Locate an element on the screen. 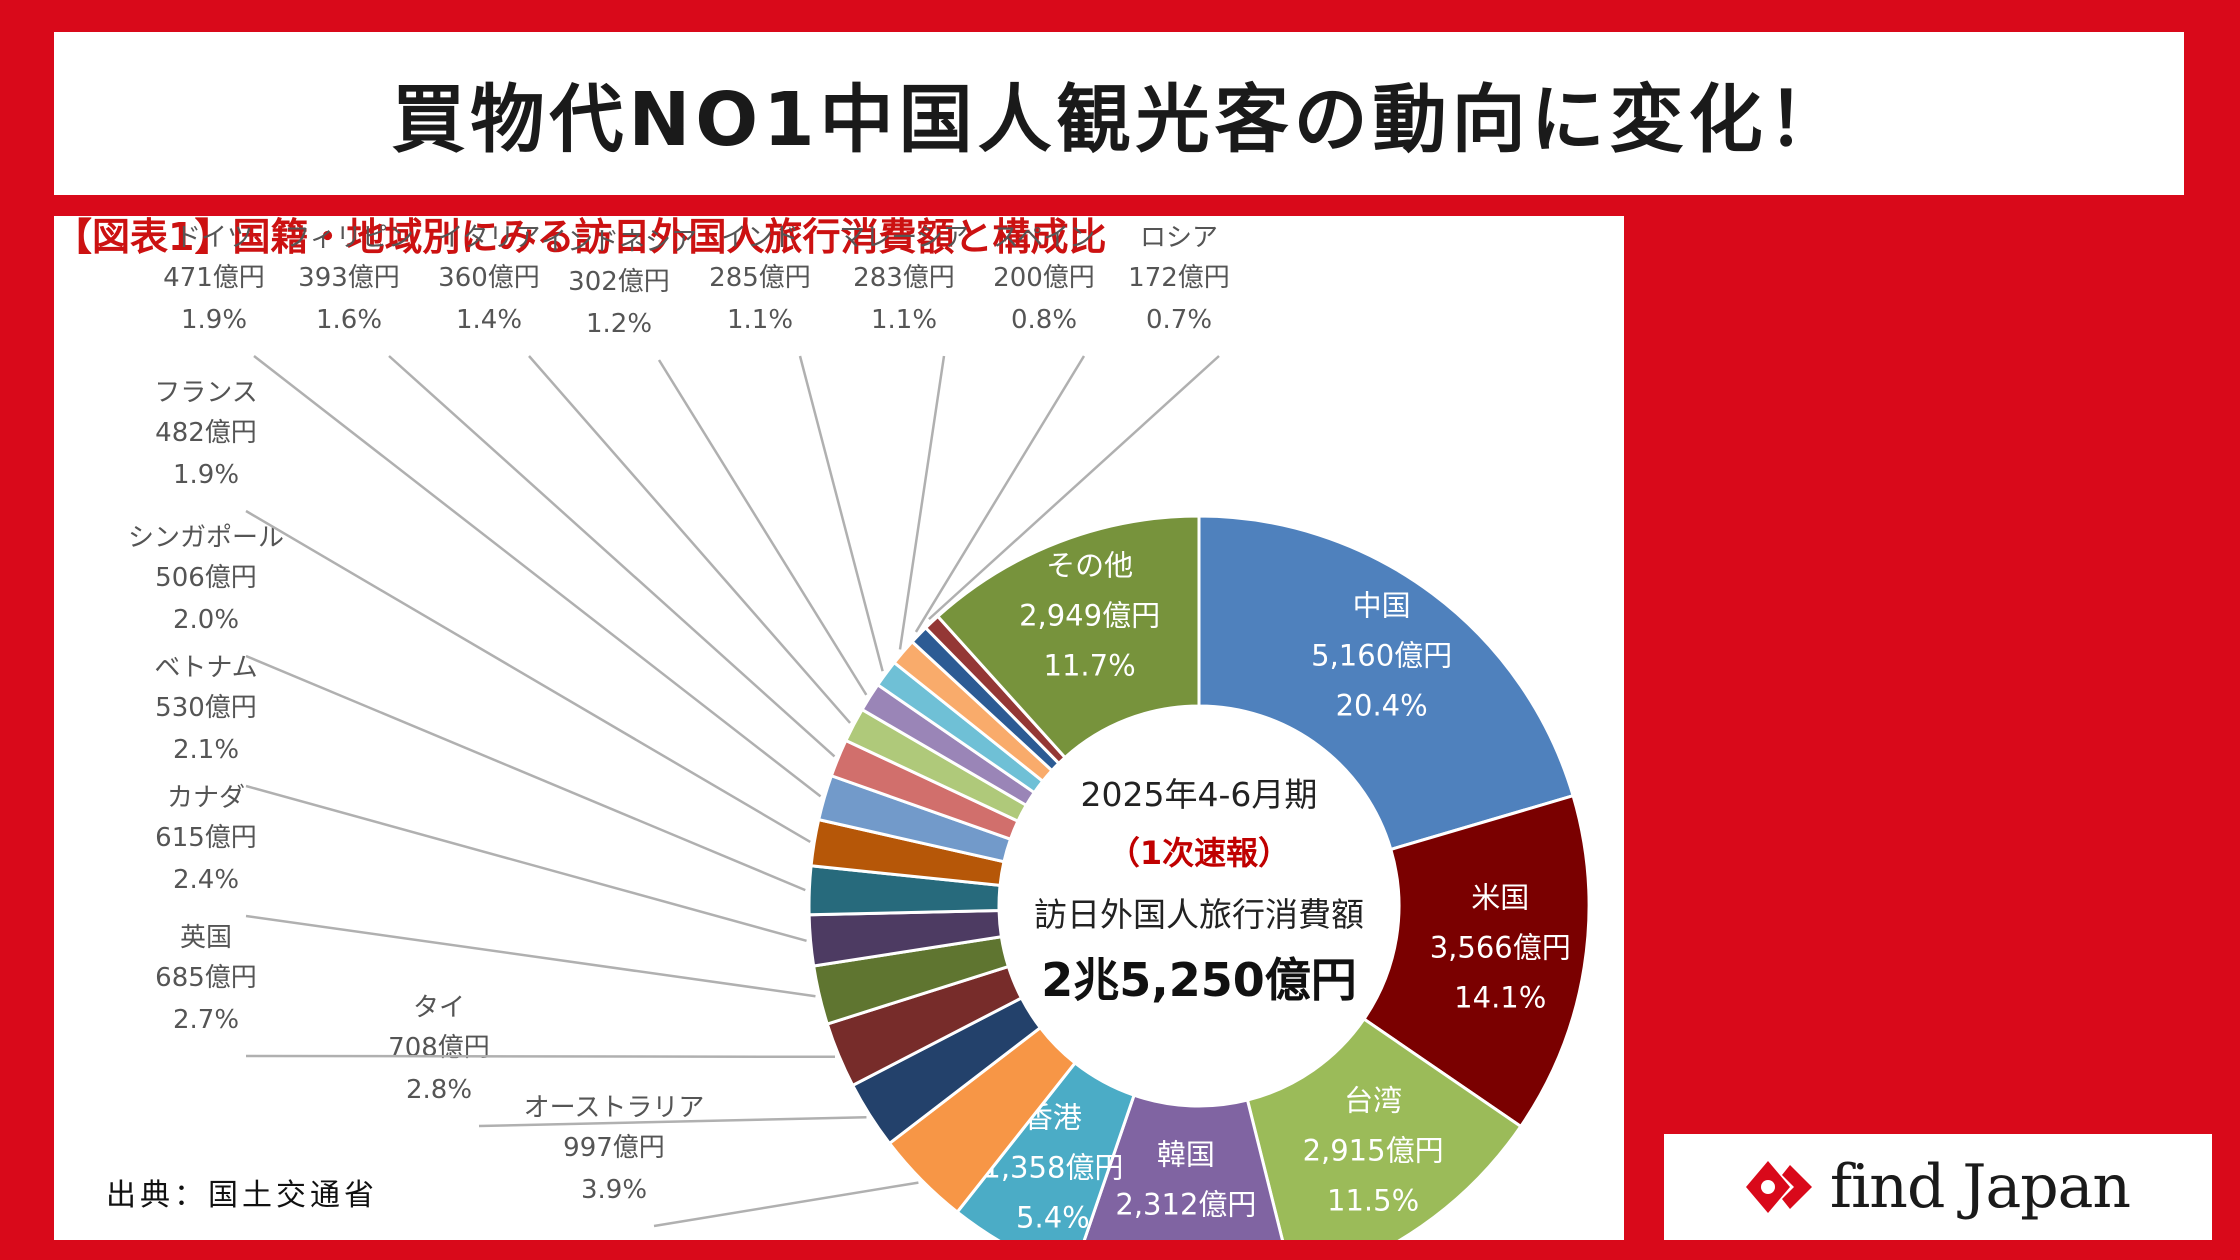  slice-label-pct: 5.4% is located at coordinates (1053, 1218).